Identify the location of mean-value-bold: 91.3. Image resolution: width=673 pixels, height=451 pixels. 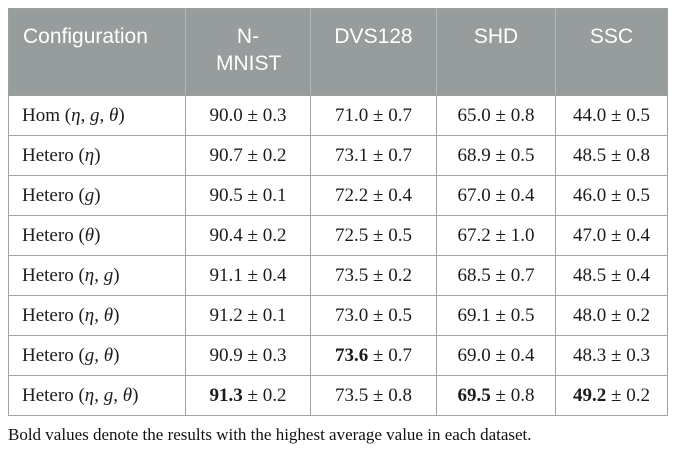
(226, 395).